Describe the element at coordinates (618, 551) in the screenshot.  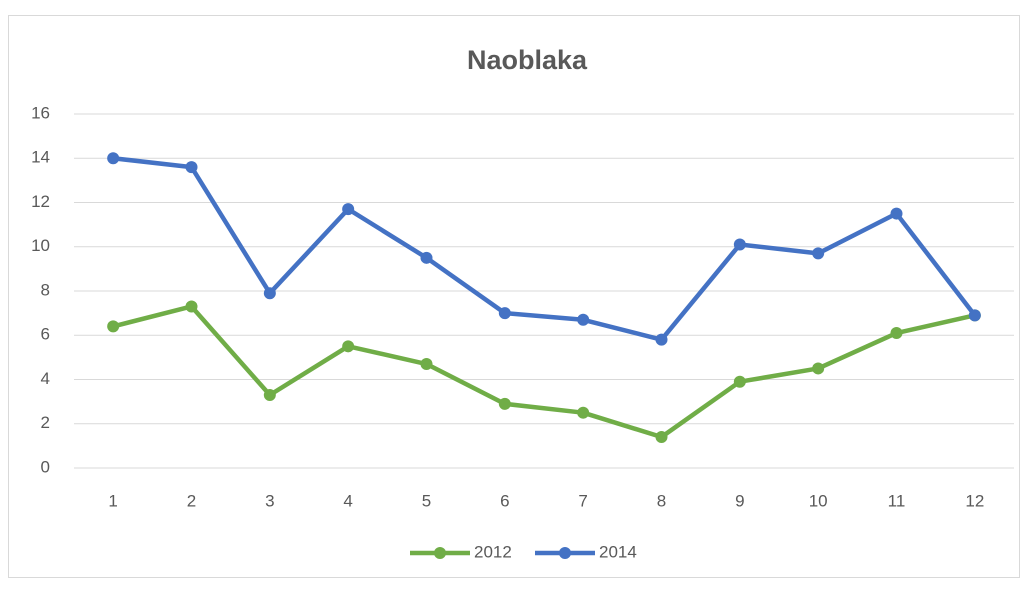
I see `legend-label: 2014` at that location.